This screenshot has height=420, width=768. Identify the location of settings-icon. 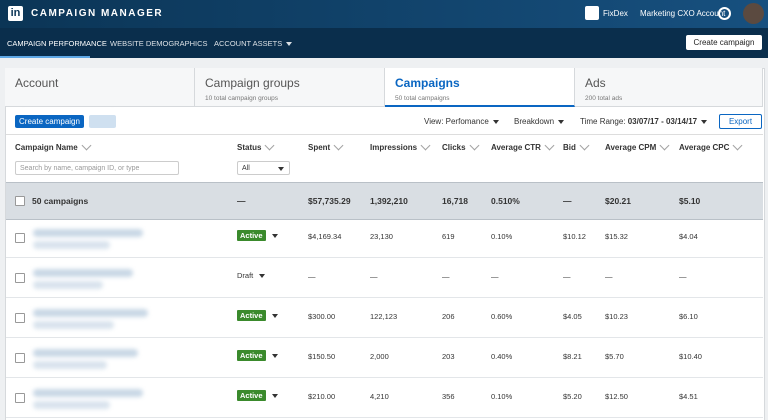
(724, 13).